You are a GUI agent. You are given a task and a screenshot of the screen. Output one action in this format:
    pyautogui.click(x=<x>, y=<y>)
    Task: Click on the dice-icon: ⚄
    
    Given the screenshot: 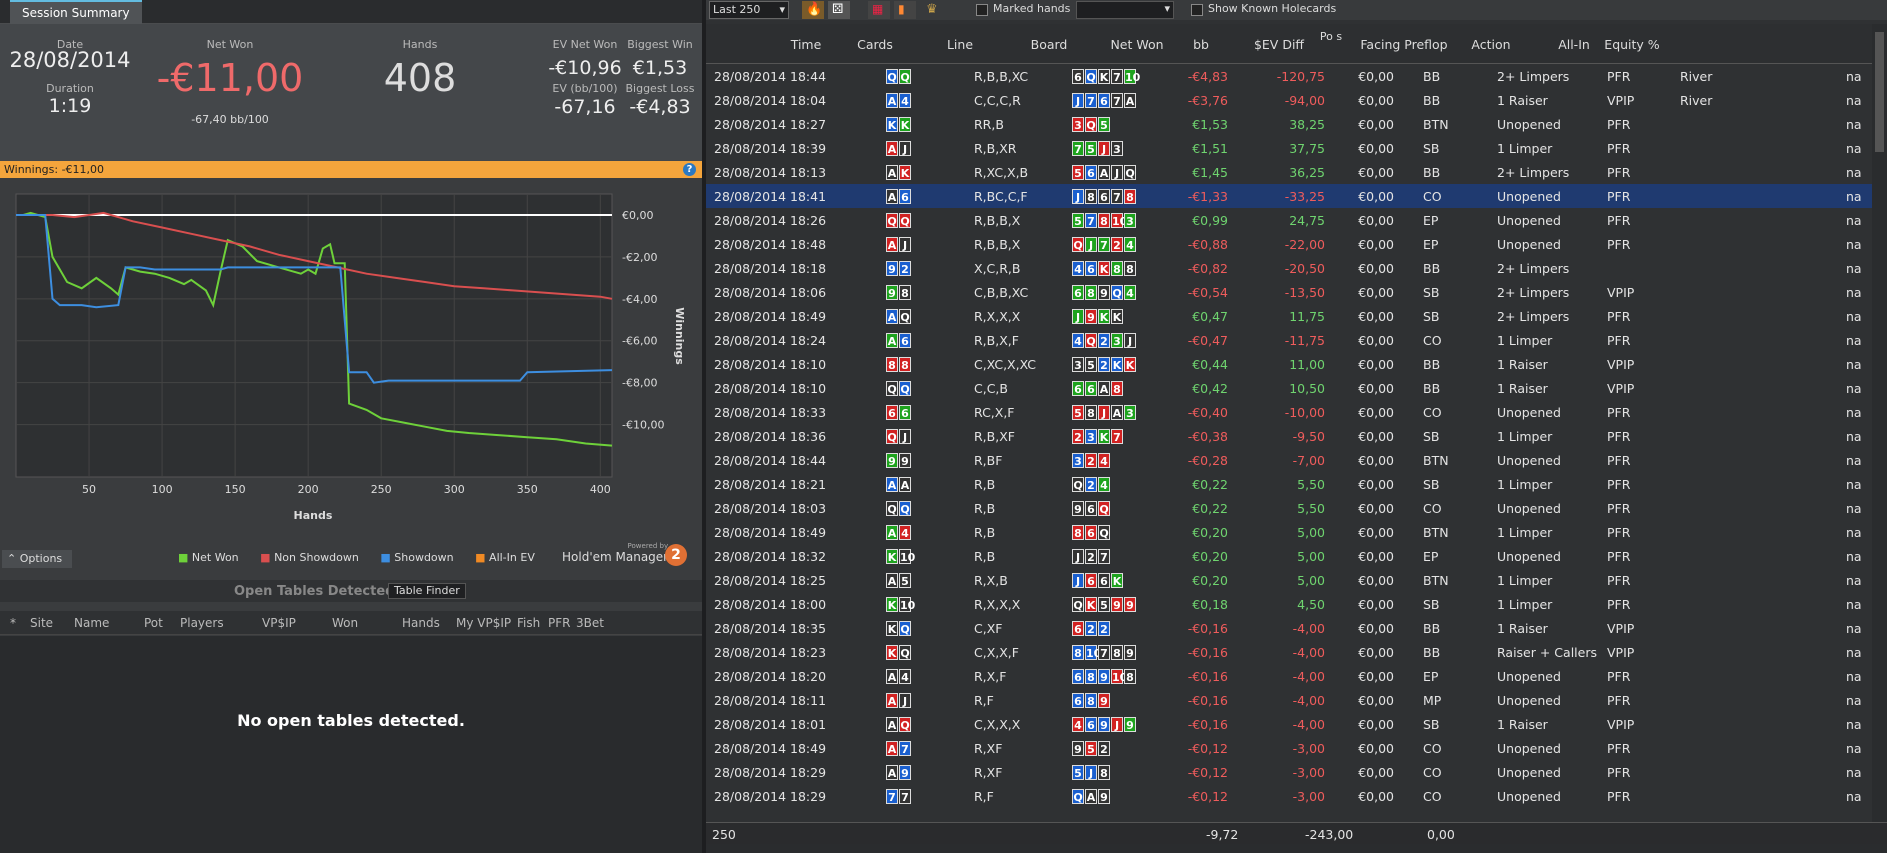 What is the action you would take?
    pyautogui.click(x=839, y=10)
    